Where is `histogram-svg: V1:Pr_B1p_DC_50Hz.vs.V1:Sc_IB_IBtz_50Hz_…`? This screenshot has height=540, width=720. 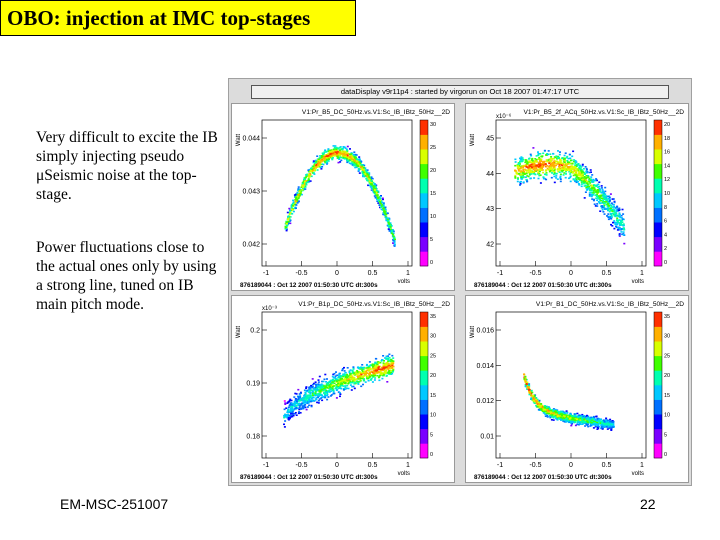 histogram-svg: V1:Pr_B1p_DC_50Hz.vs.V1:Sc_IB_IBtz_50Hz_… is located at coordinates (343, 391).